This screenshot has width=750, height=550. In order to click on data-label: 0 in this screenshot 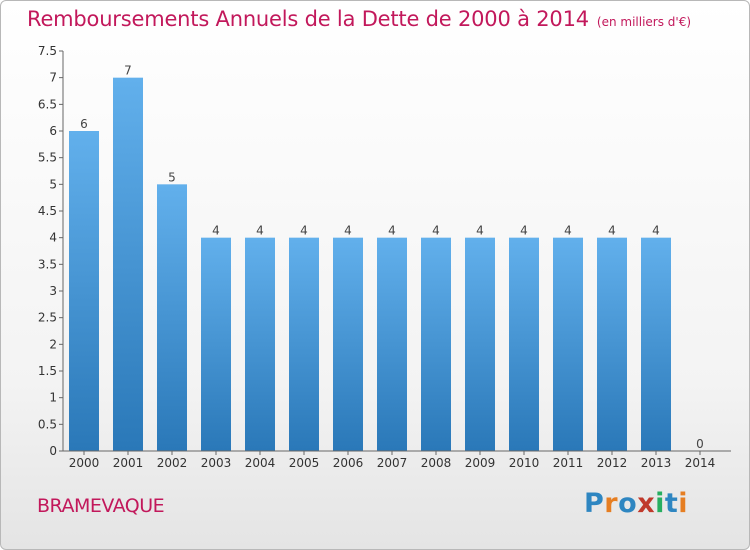, I will do `click(700, 444)`.